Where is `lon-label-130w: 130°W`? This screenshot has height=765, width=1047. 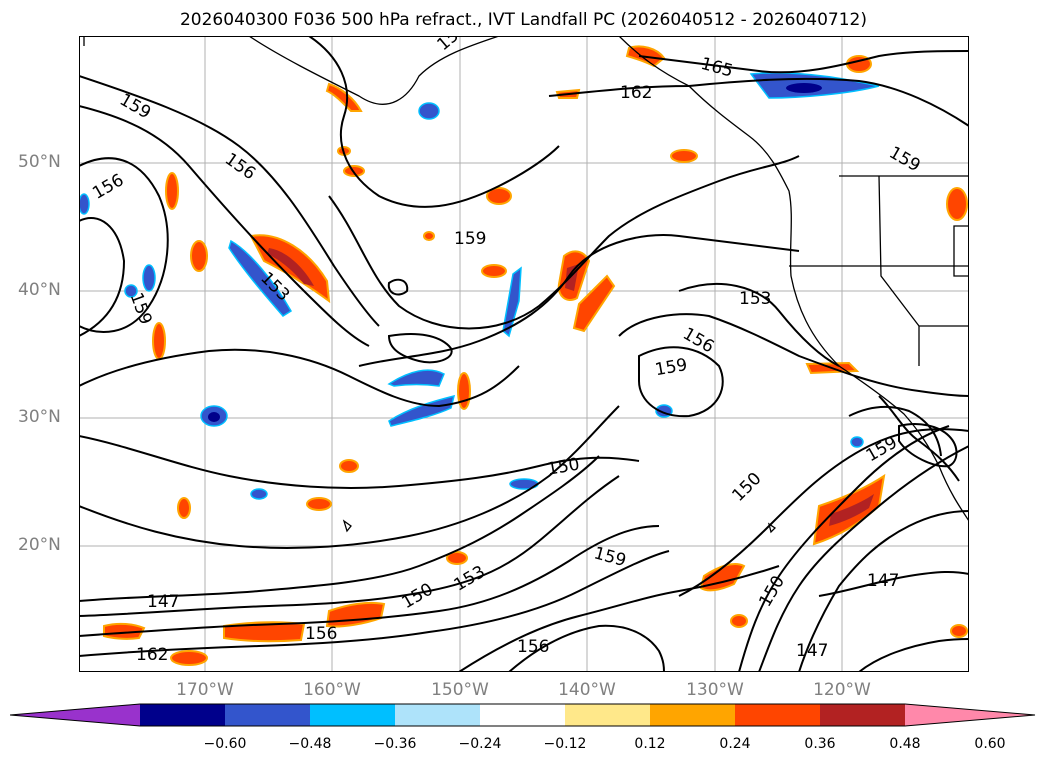 lon-label-130w: 130°W is located at coordinates (715, 690).